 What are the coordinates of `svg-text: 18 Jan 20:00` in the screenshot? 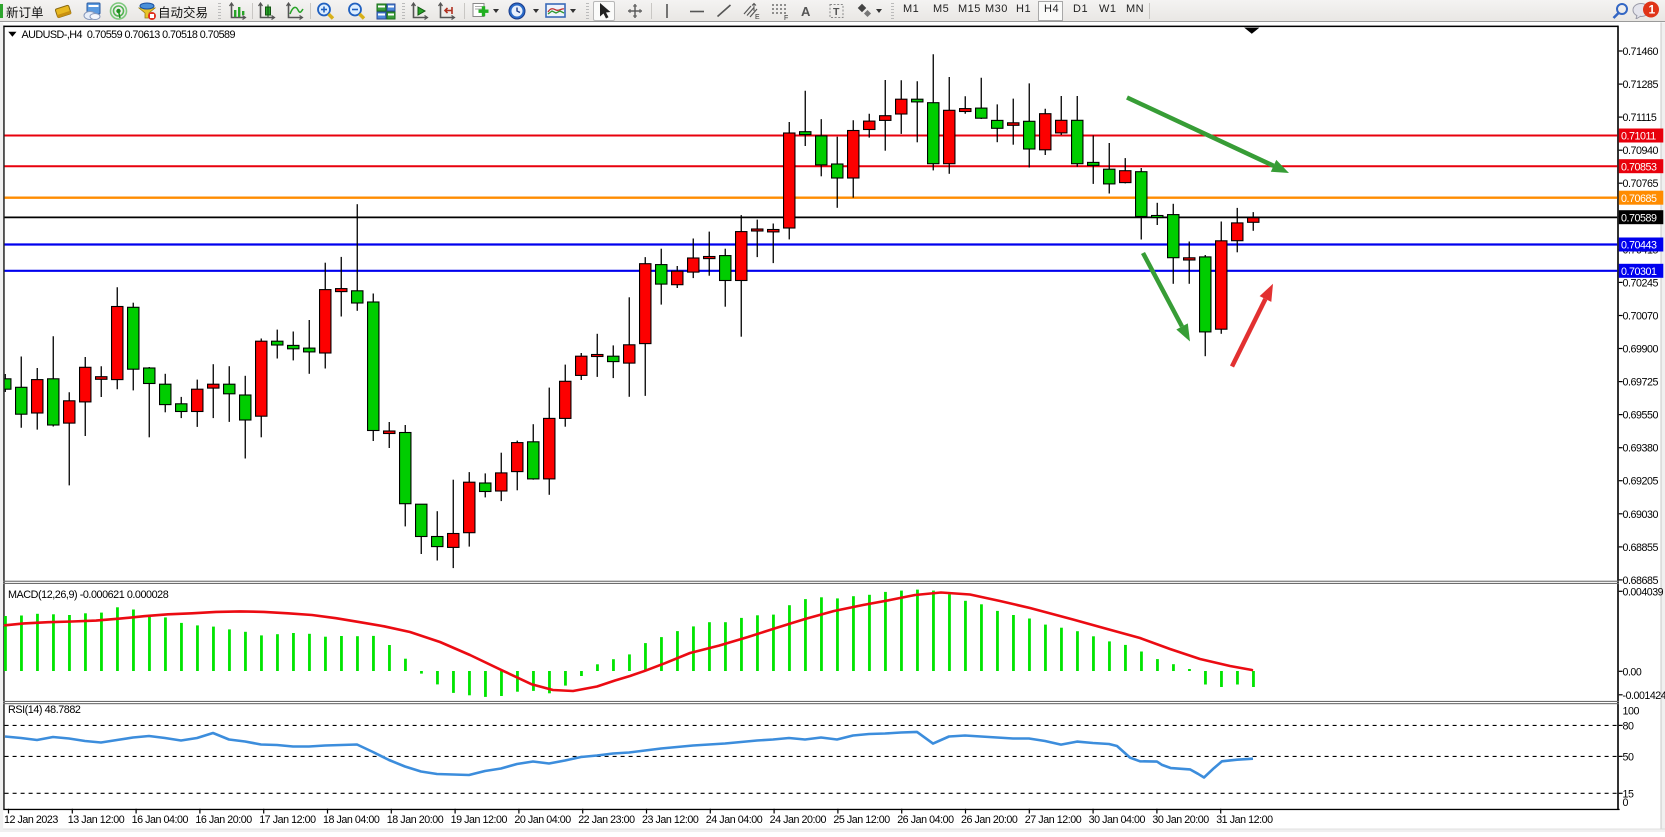 It's located at (415, 820).